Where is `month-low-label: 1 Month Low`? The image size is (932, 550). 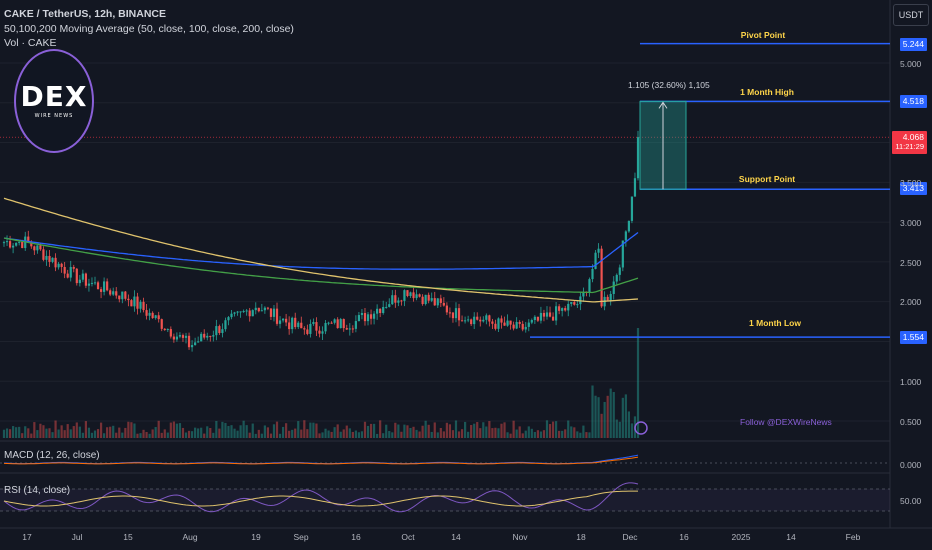
month-low-label: 1 Month Low is located at coordinates (775, 323).